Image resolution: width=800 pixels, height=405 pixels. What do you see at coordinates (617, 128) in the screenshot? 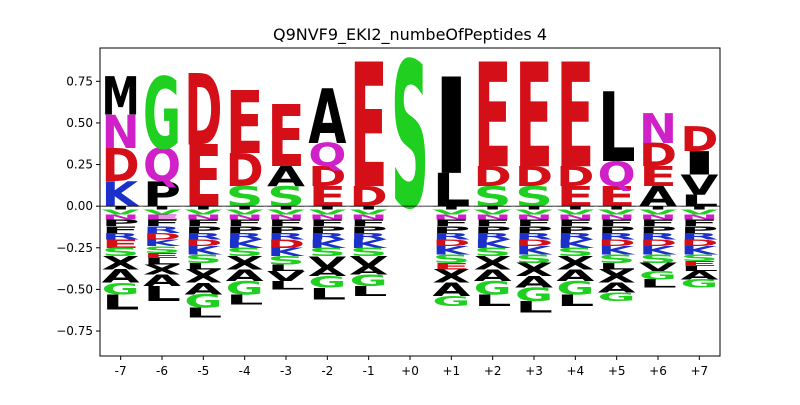
I see `logo-letter-up-+5-2: L` at bounding box center [617, 128].